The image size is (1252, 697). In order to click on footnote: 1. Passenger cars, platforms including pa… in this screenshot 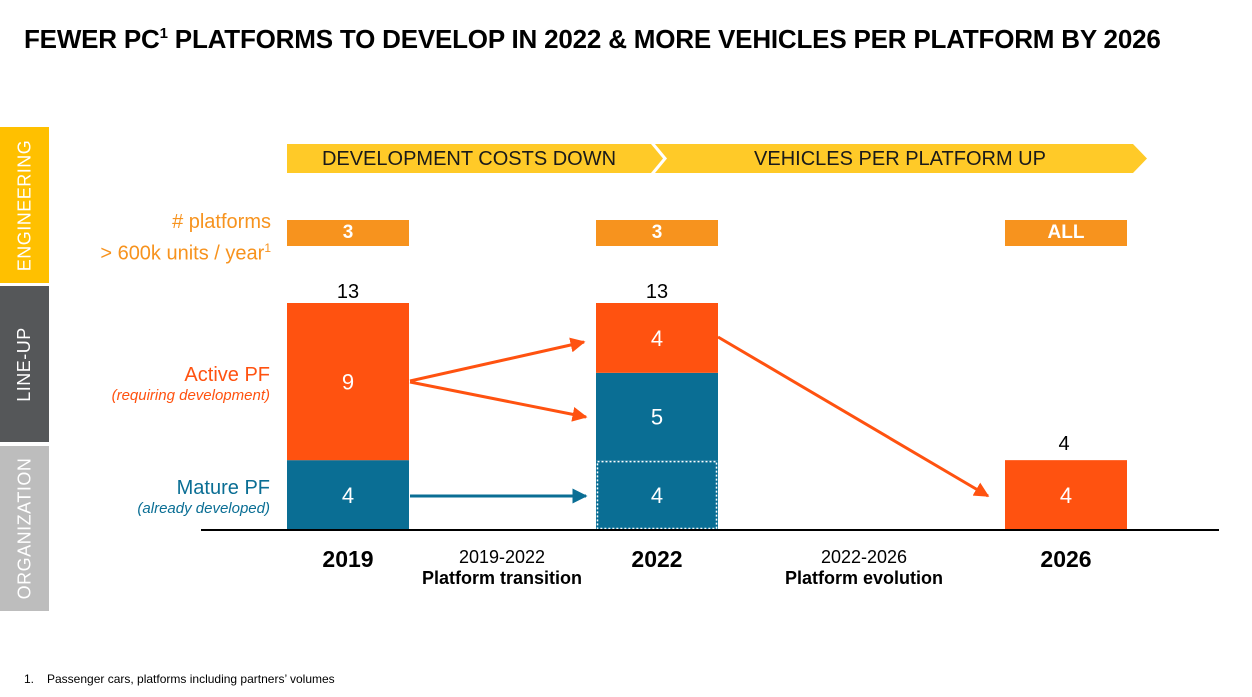, I will do `click(179, 679)`.